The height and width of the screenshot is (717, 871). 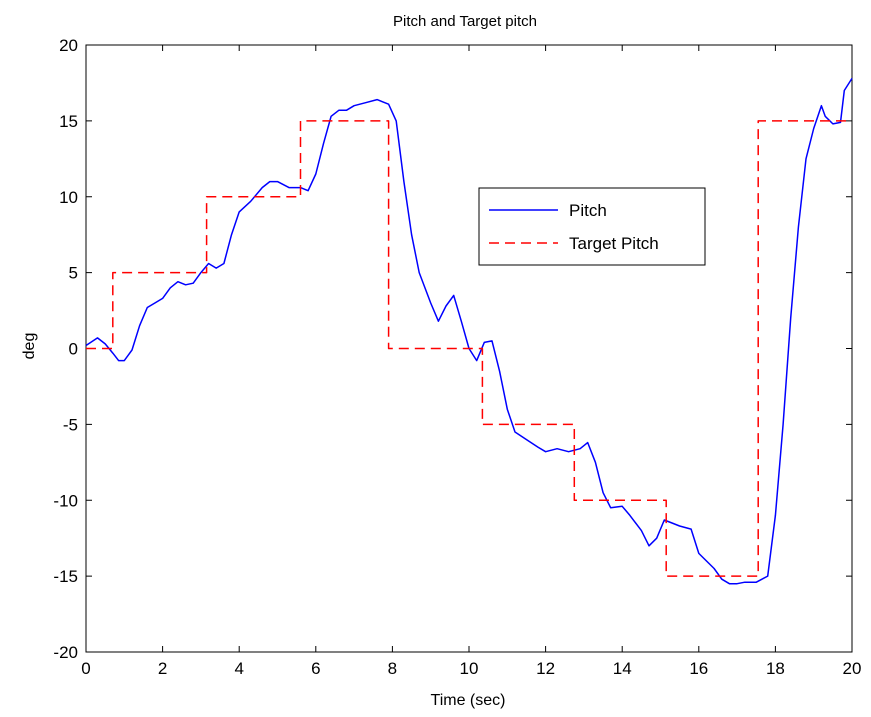 What do you see at coordinates (68, 45) in the screenshot?
I see `y-tick-label: 20` at bounding box center [68, 45].